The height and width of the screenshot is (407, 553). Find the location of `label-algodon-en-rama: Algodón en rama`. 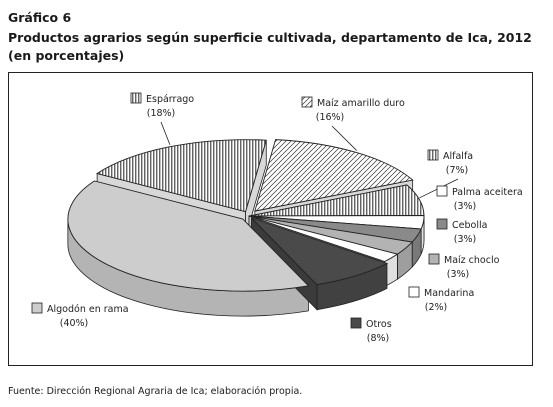

label-algodon-en-rama: Algodón en rama is located at coordinates (88, 309).